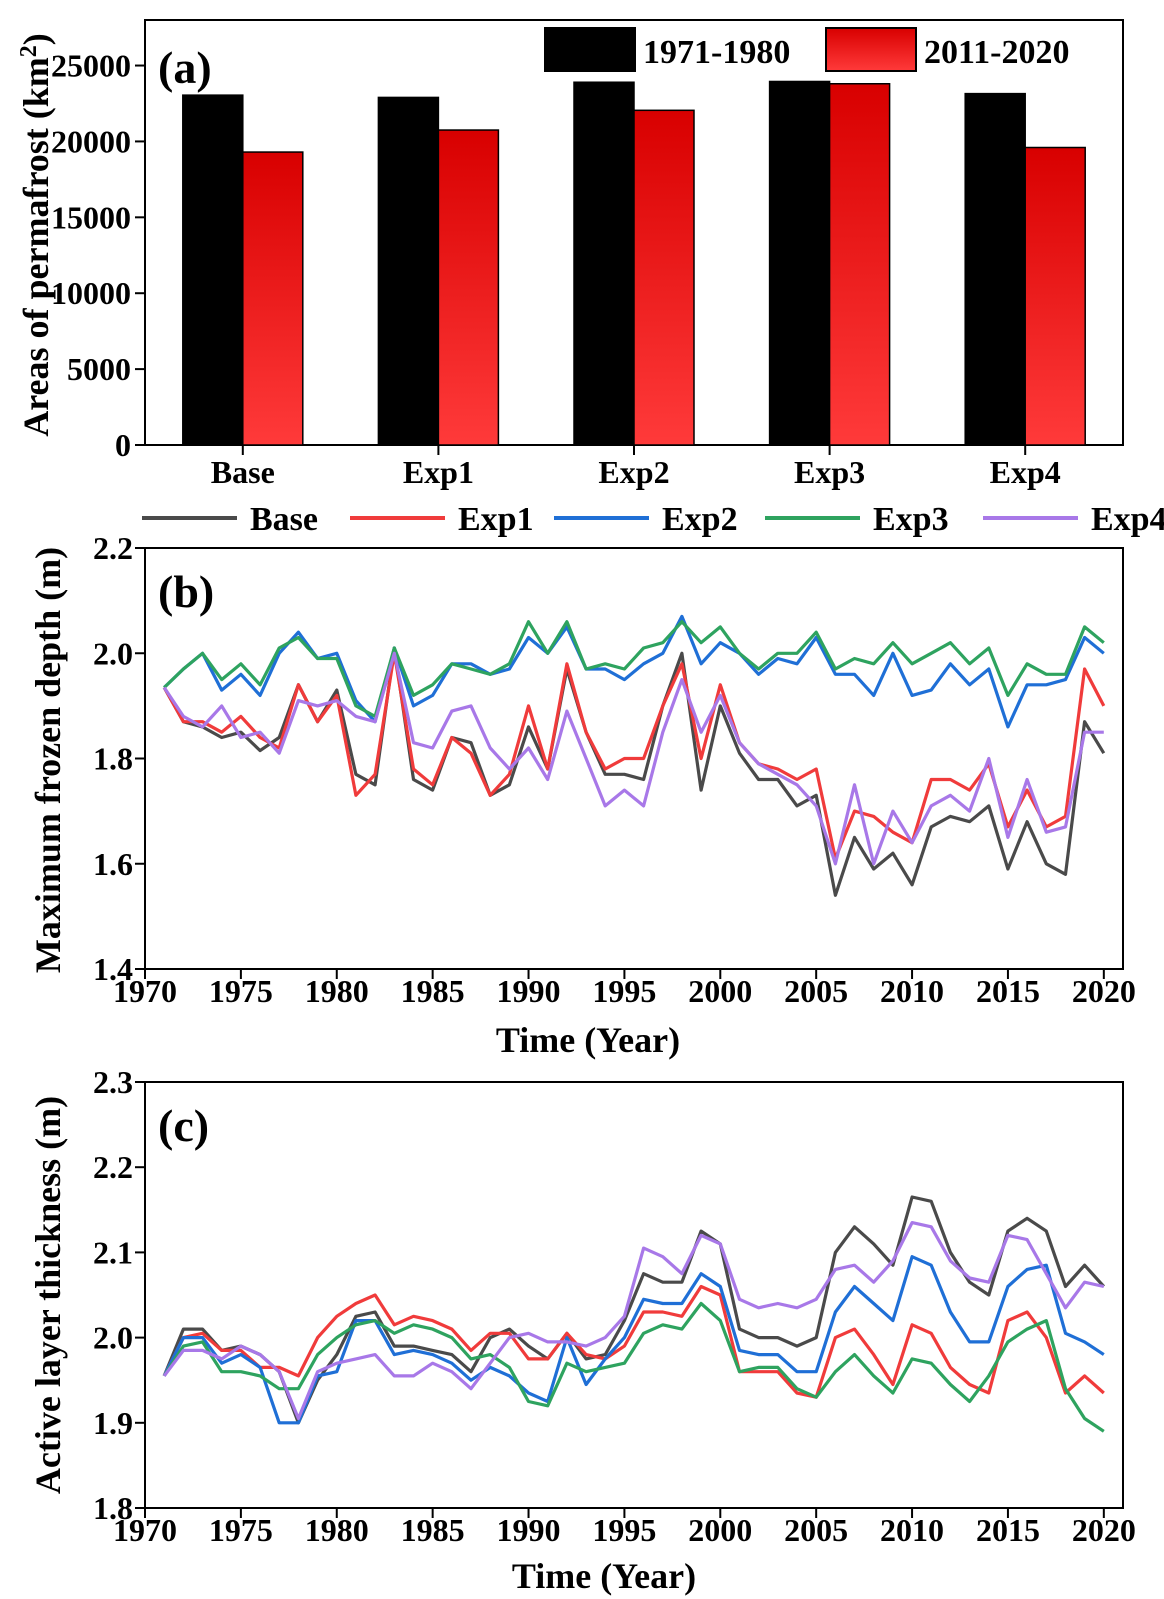 The image size is (1164, 1599). I want to click on legend-label-exp1: Exp1, so click(496, 519).